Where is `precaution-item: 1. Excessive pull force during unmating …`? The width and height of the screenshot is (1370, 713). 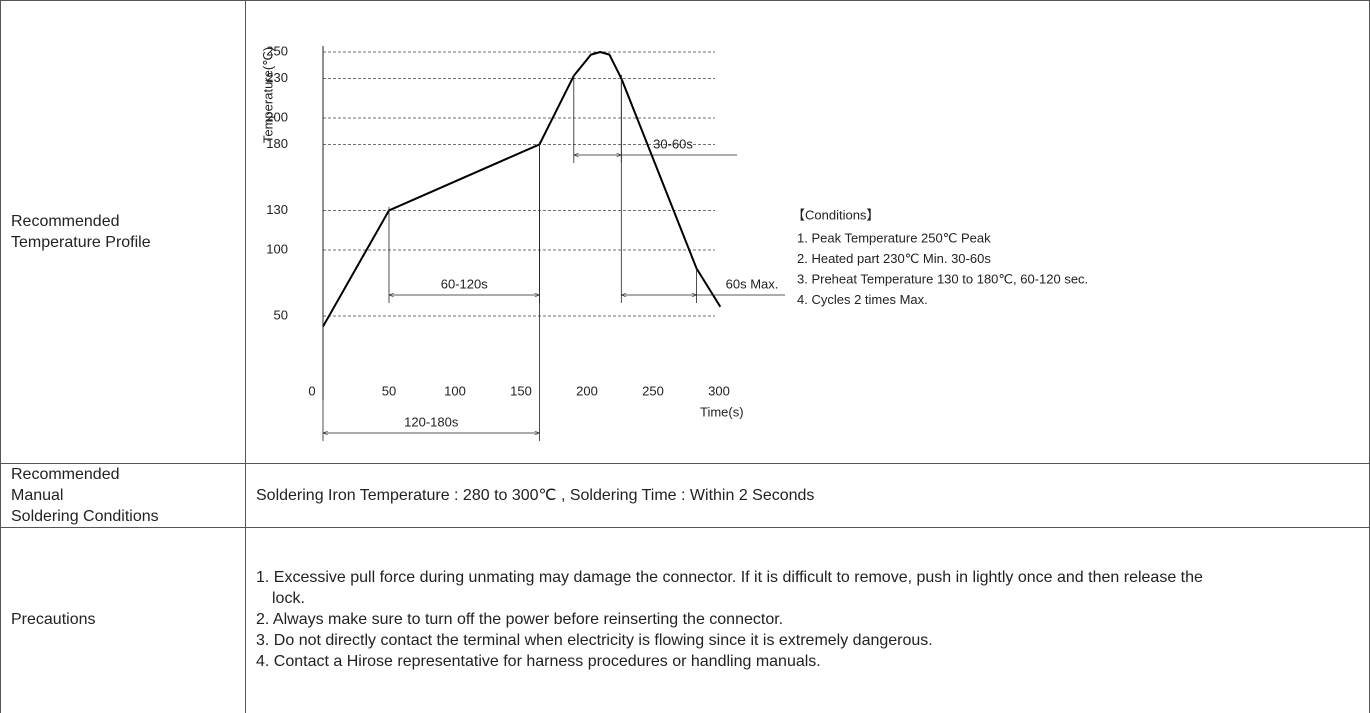 precaution-item: 1. Excessive pull force during unmating … is located at coordinates (729, 587).